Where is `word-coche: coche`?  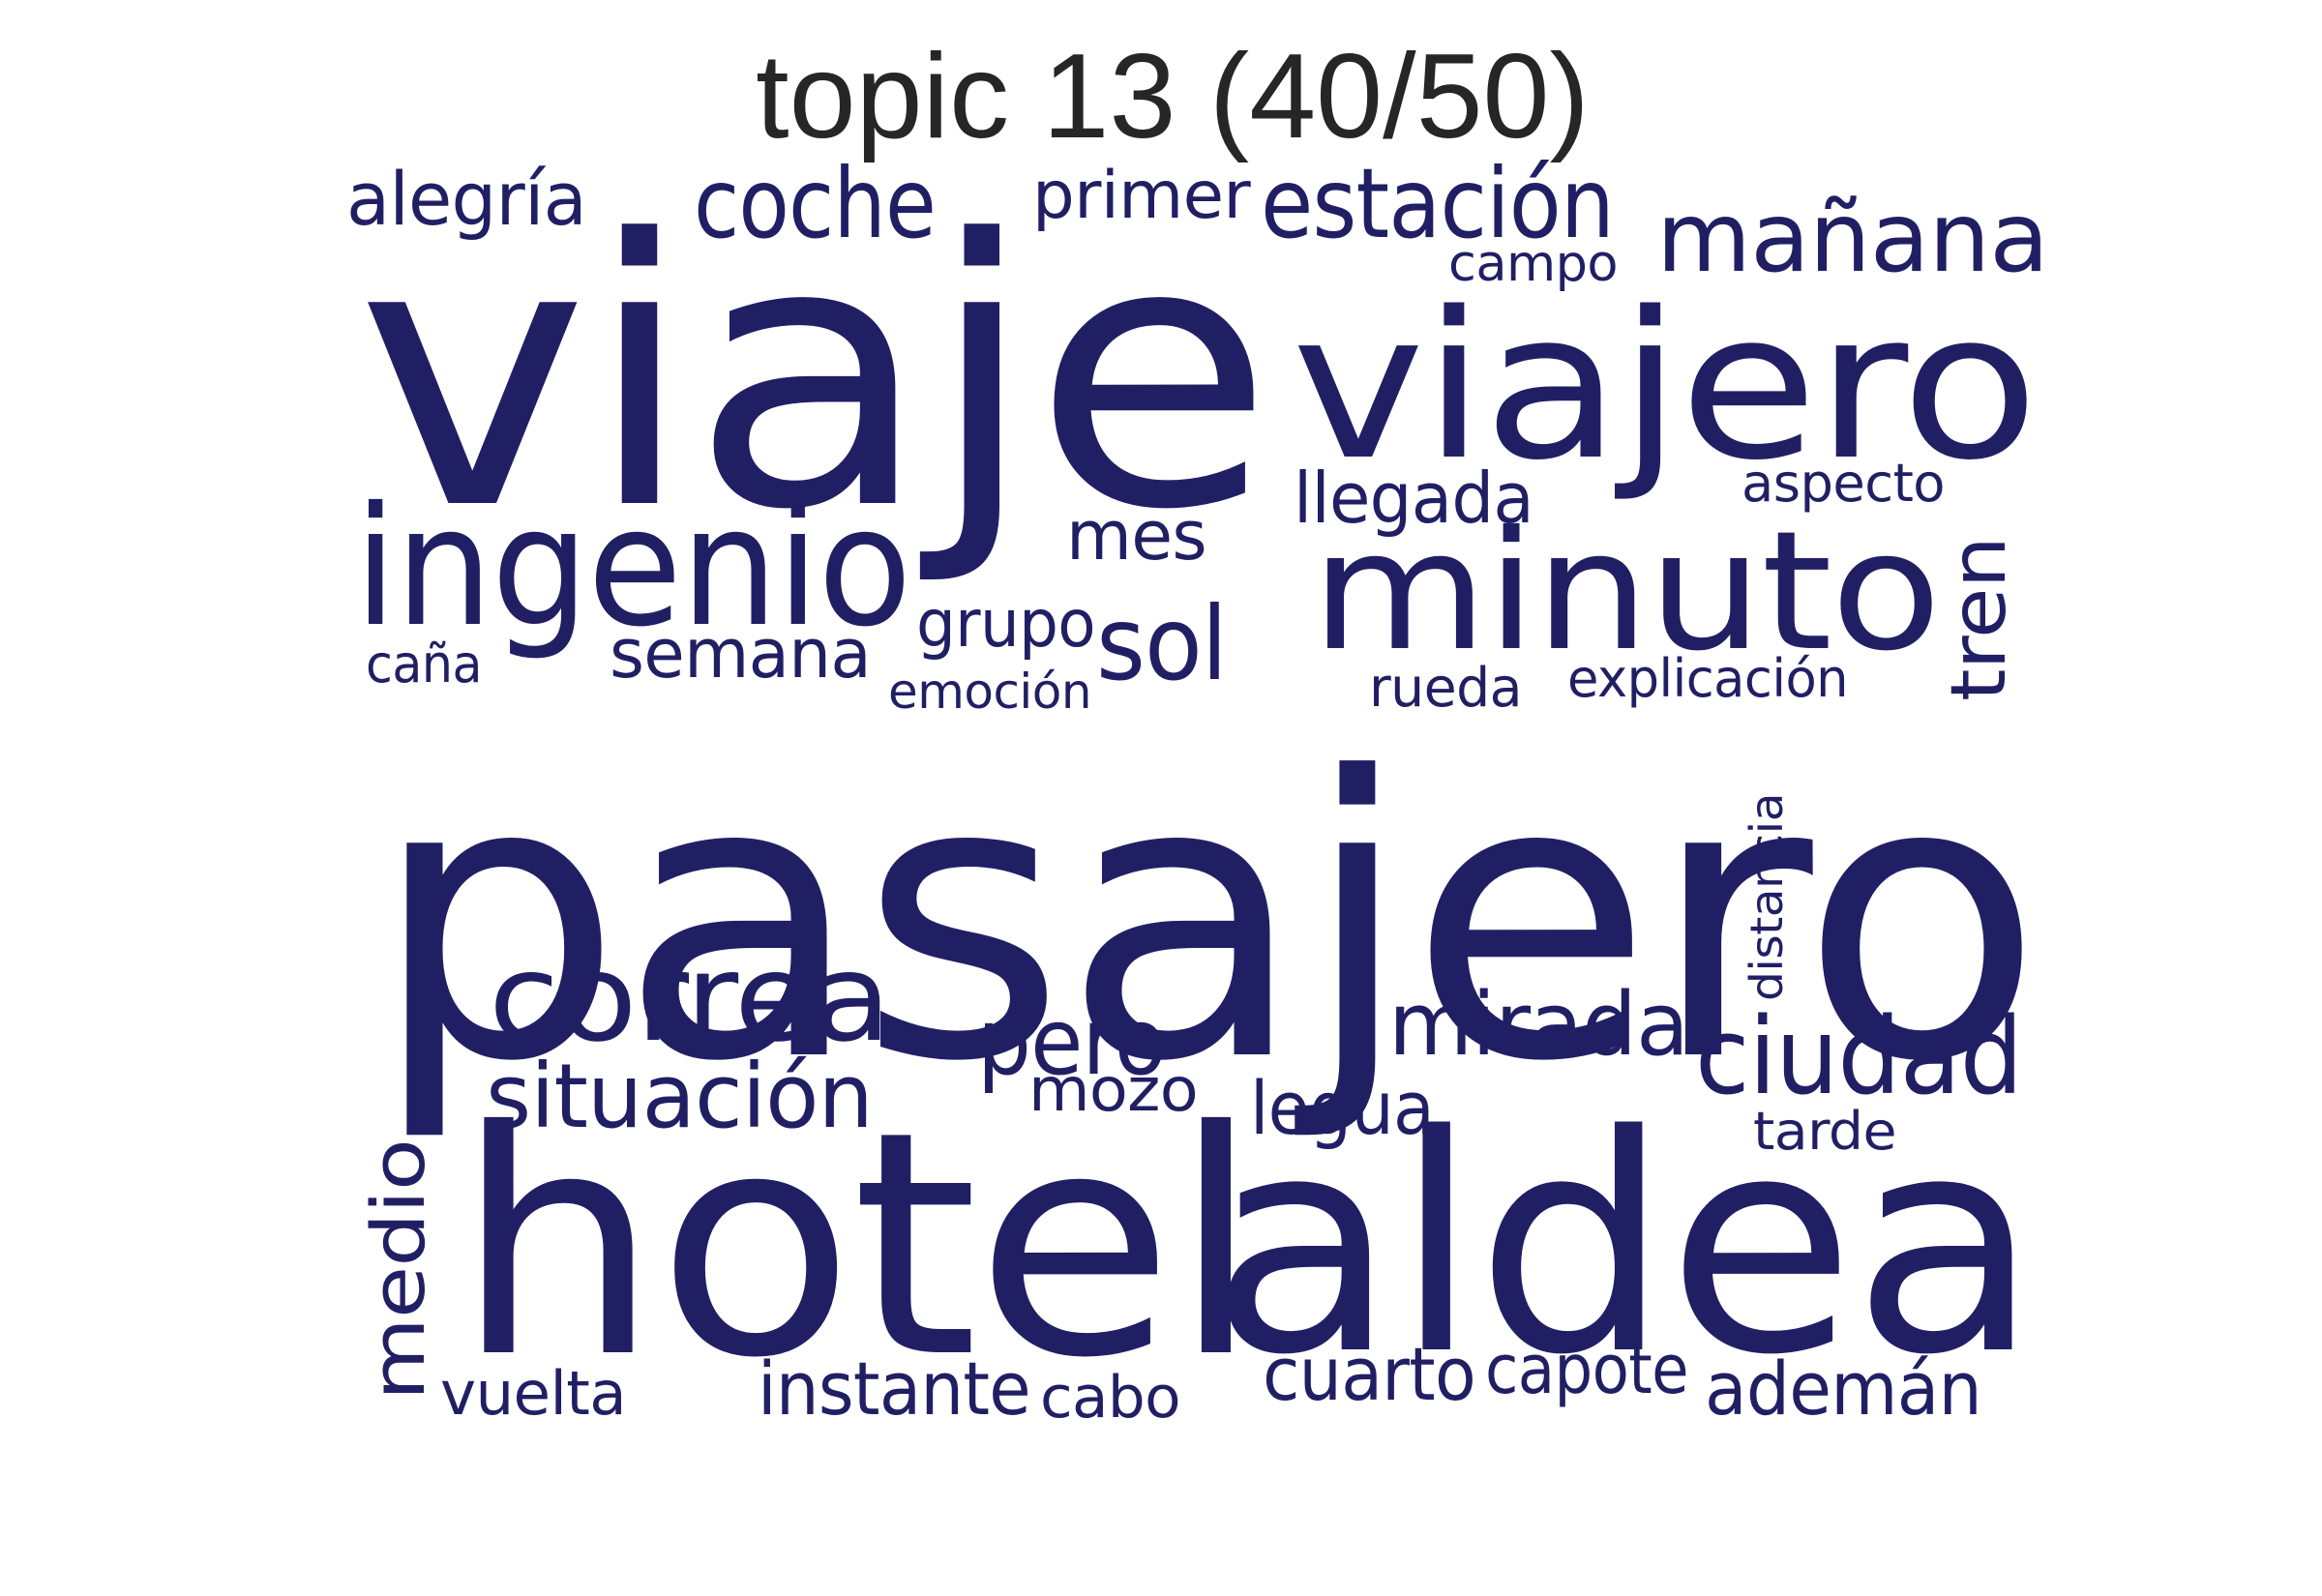 word-coche: coche is located at coordinates (815, 203).